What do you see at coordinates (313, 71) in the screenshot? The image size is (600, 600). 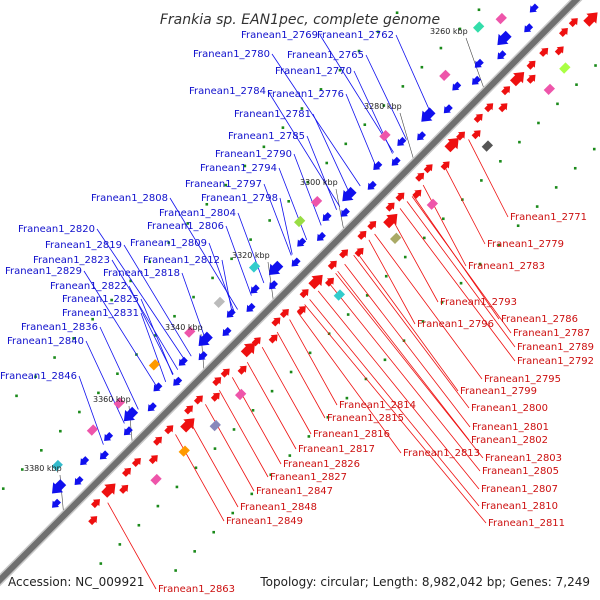 I see `blue-gene-label: Franean1_2770` at bounding box center [313, 71].